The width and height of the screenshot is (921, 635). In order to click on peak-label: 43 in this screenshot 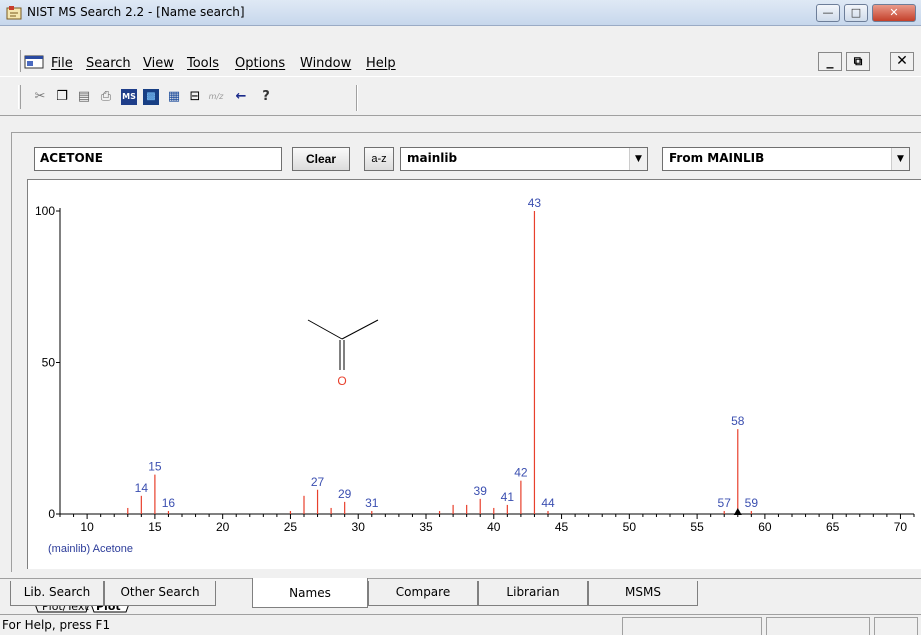, I will do `click(535, 203)`.